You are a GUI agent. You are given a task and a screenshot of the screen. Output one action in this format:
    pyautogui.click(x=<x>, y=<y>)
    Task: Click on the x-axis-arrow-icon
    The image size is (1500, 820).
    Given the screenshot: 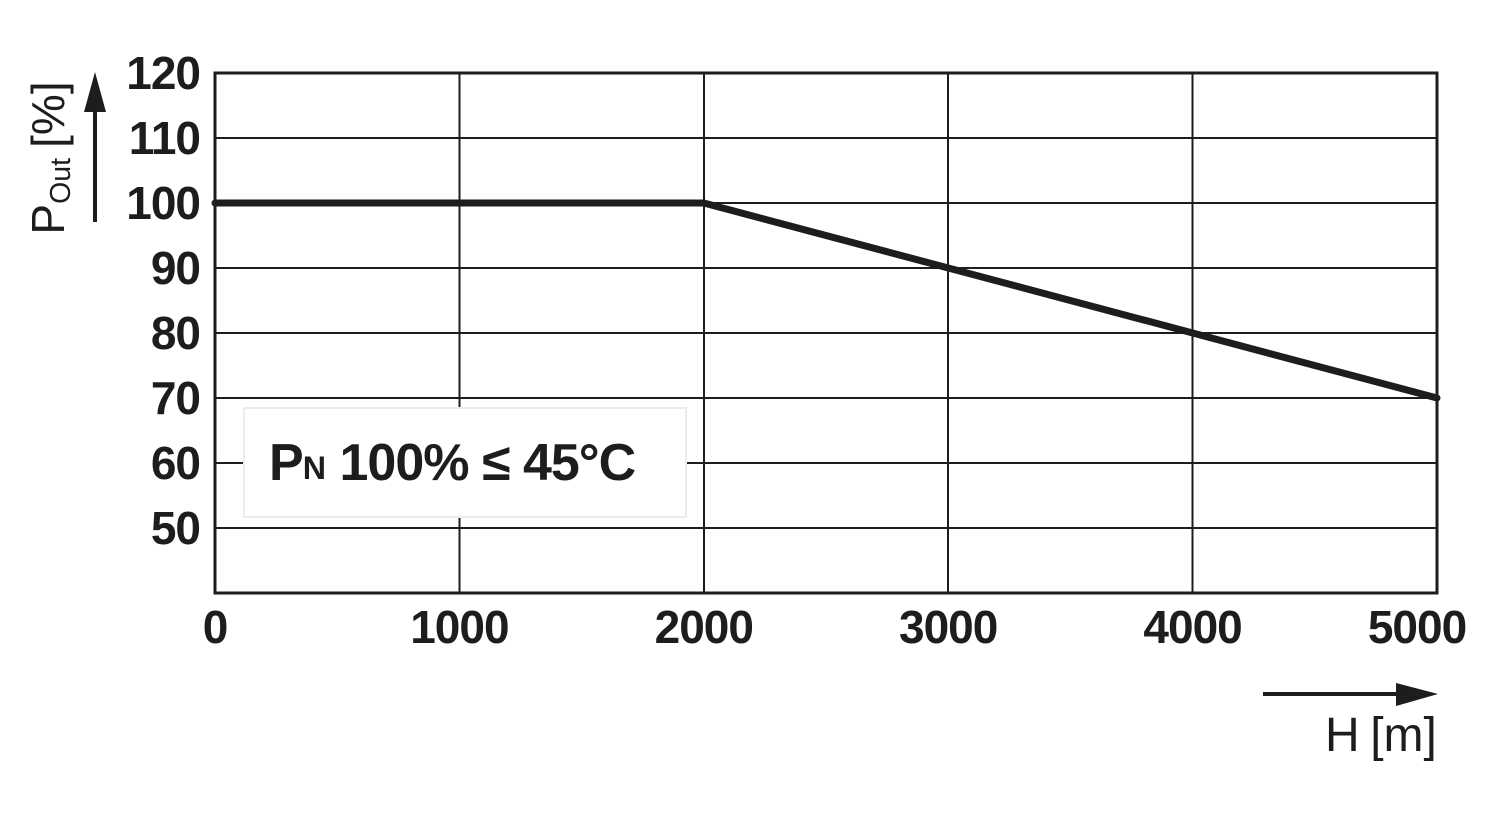 What is the action you would take?
    pyautogui.click(x=1417, y=694)
    